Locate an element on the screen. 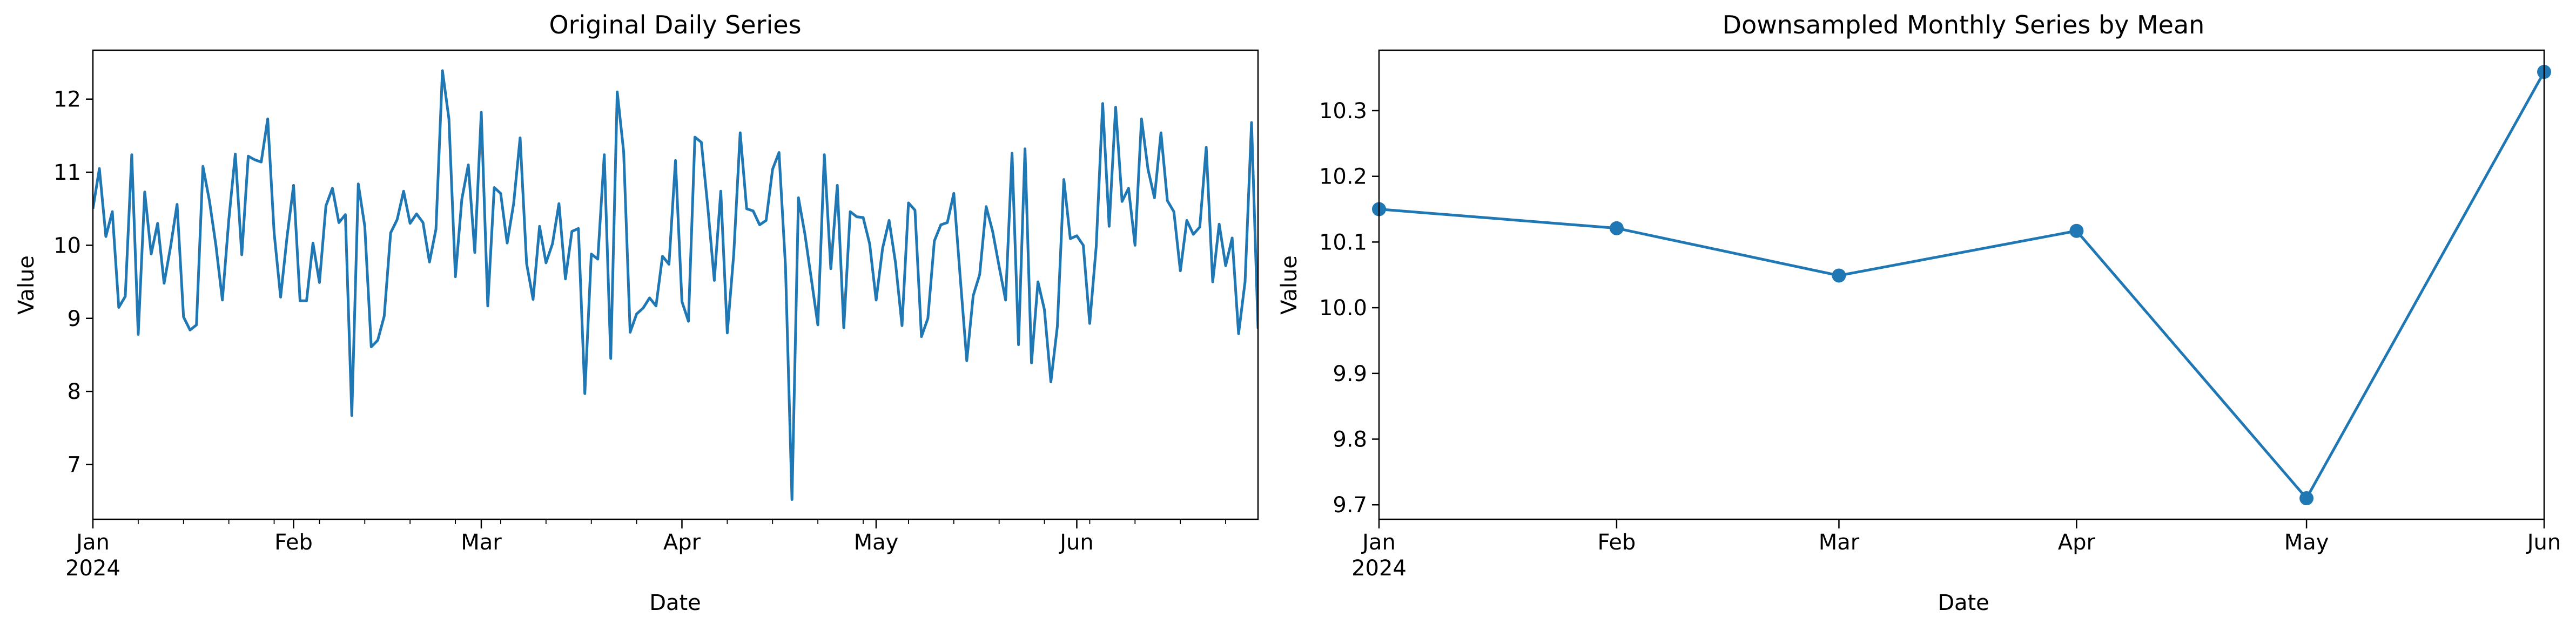  y-tick-label: 10 is located at coordinates (67, 245).